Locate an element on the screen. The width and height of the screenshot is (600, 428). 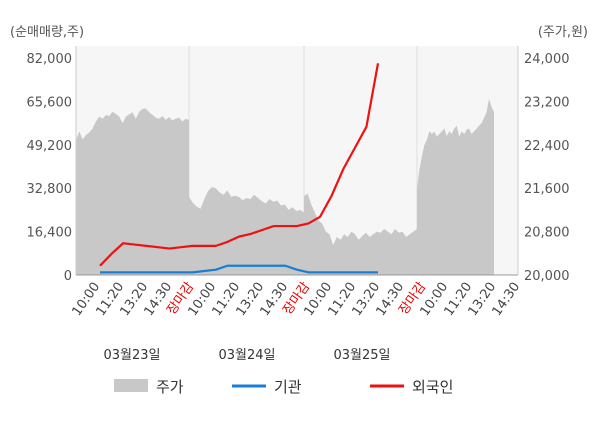
date-label: 03월24일 is located at coordinates (246, 355).